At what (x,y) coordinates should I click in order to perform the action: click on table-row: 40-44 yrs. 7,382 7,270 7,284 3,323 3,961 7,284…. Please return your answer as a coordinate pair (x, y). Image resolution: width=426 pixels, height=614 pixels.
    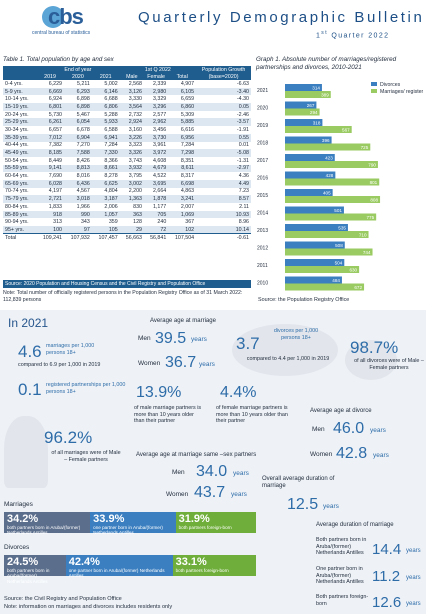
    Looking at the image, I should click on (127, 146).